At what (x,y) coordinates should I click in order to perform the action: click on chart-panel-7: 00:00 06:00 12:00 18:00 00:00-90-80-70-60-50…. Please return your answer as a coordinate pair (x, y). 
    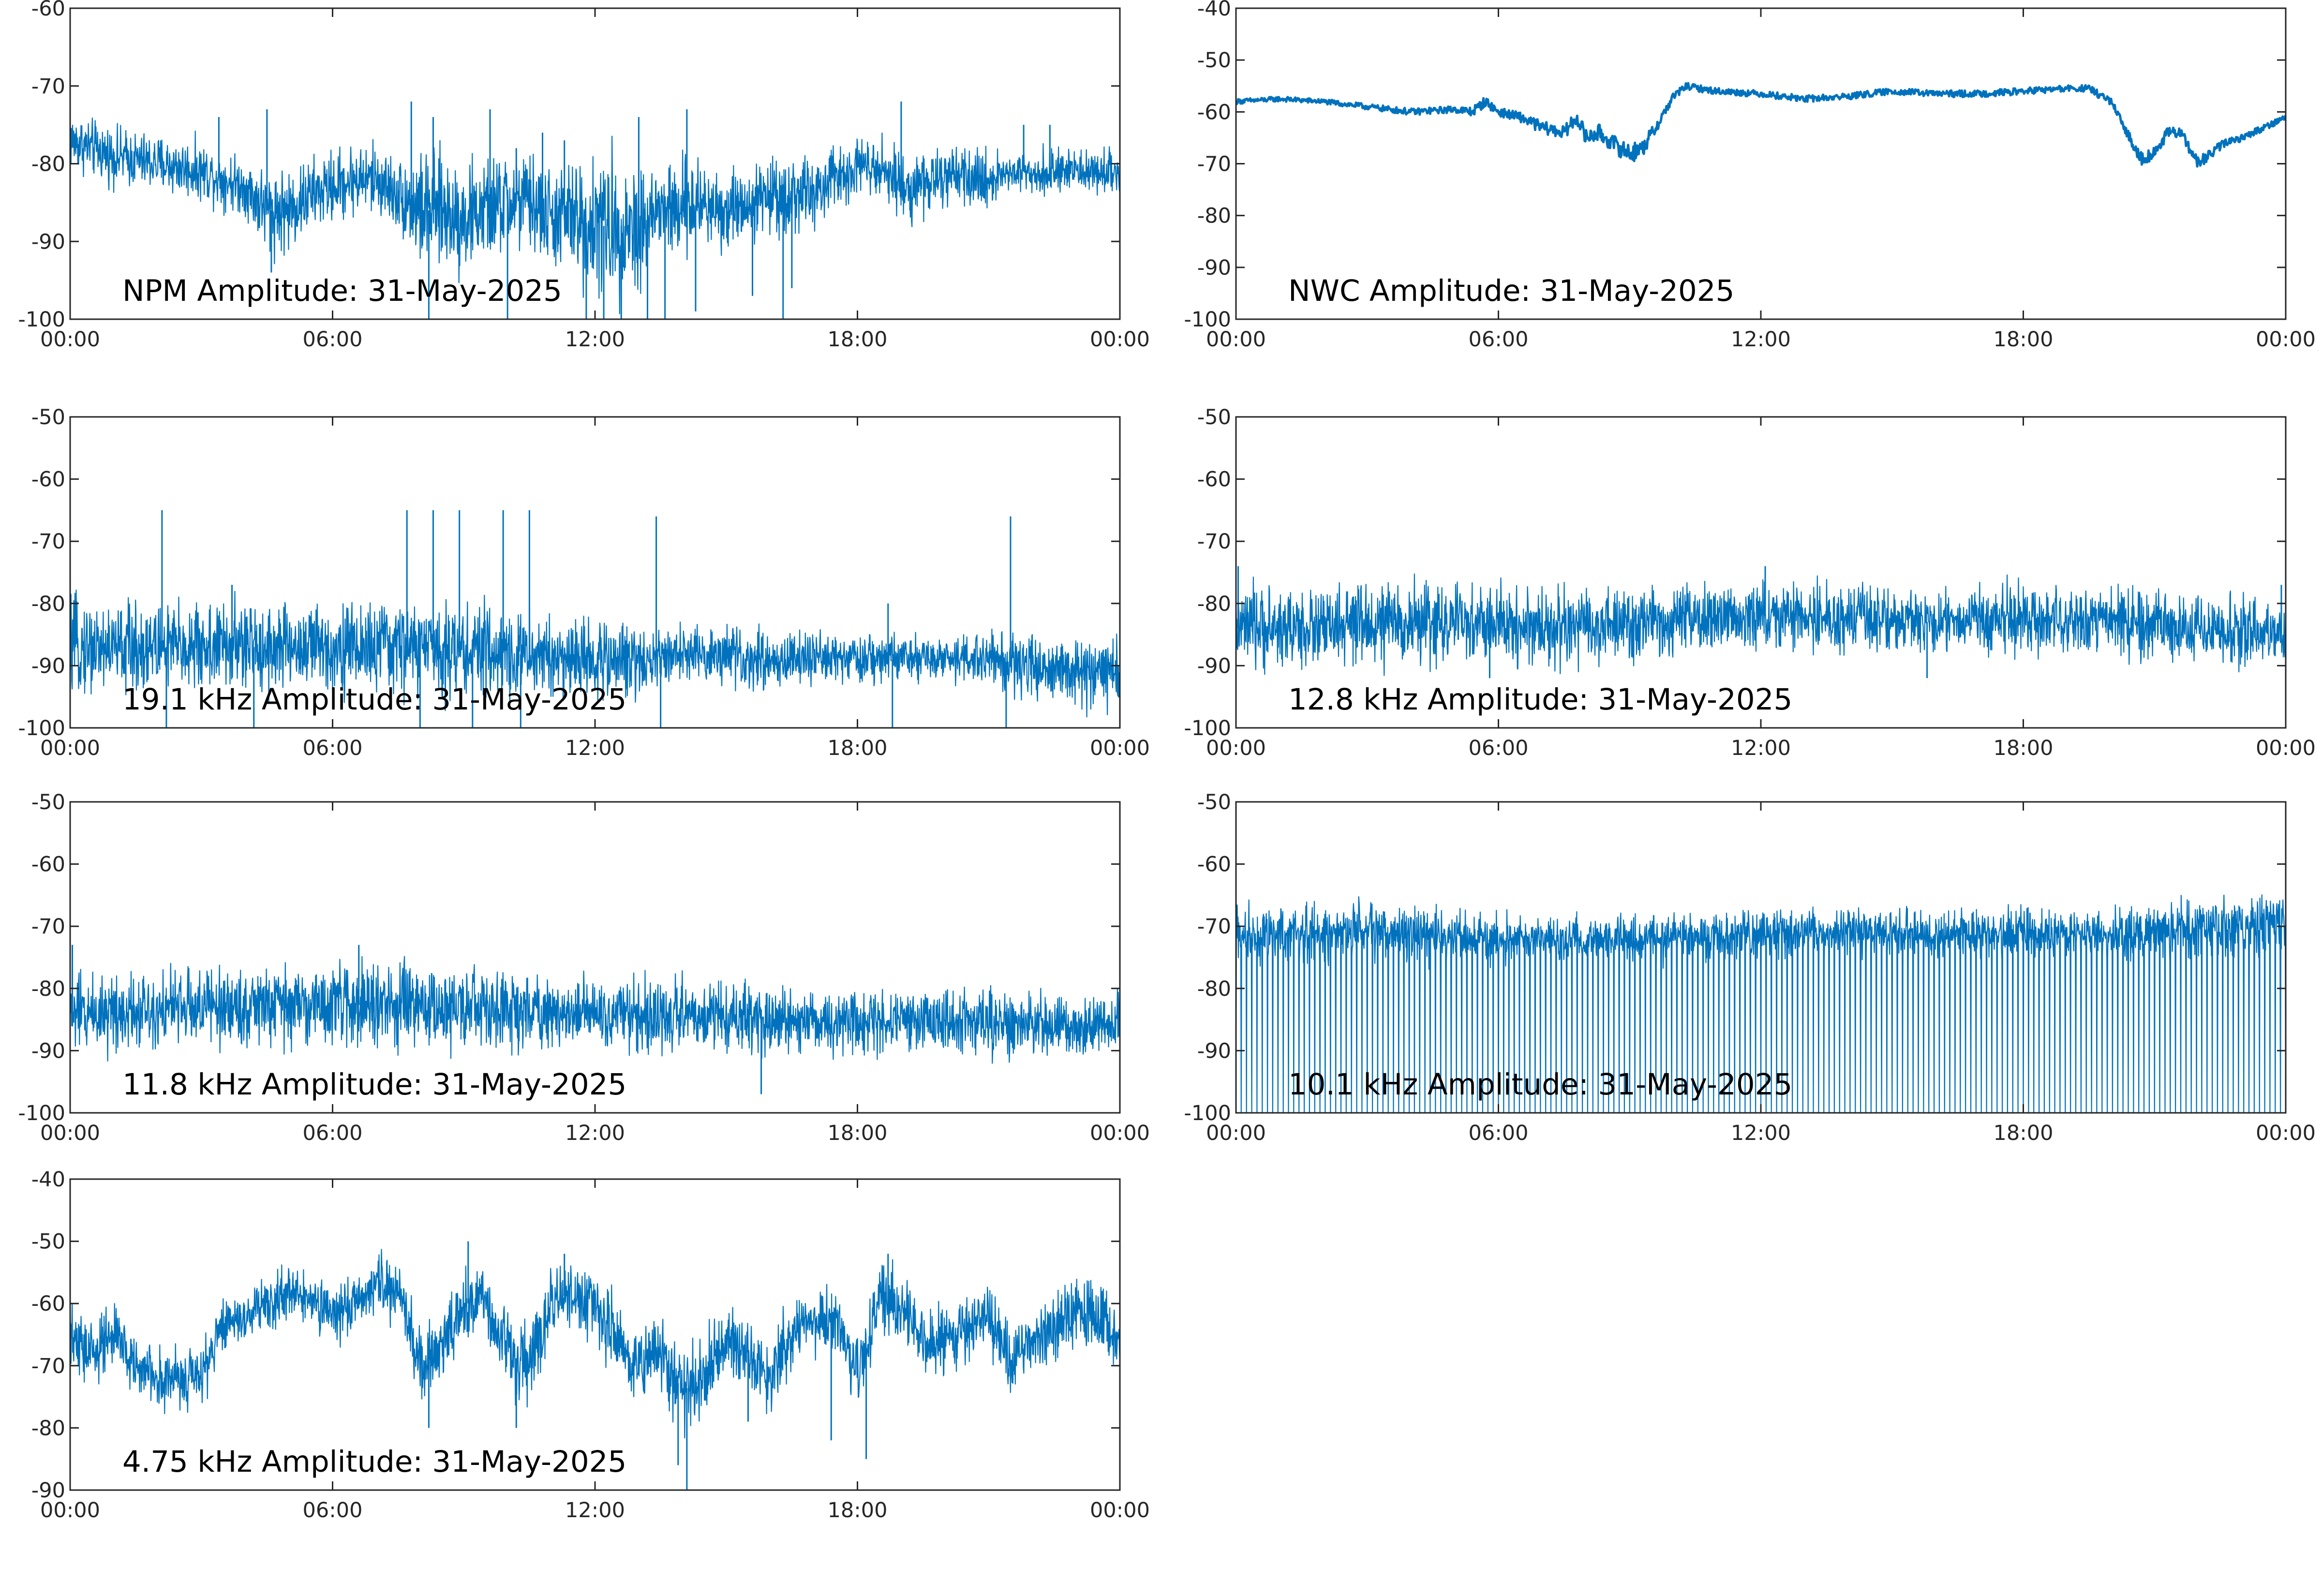
    Looking at the image, I should click on (590, 1344).